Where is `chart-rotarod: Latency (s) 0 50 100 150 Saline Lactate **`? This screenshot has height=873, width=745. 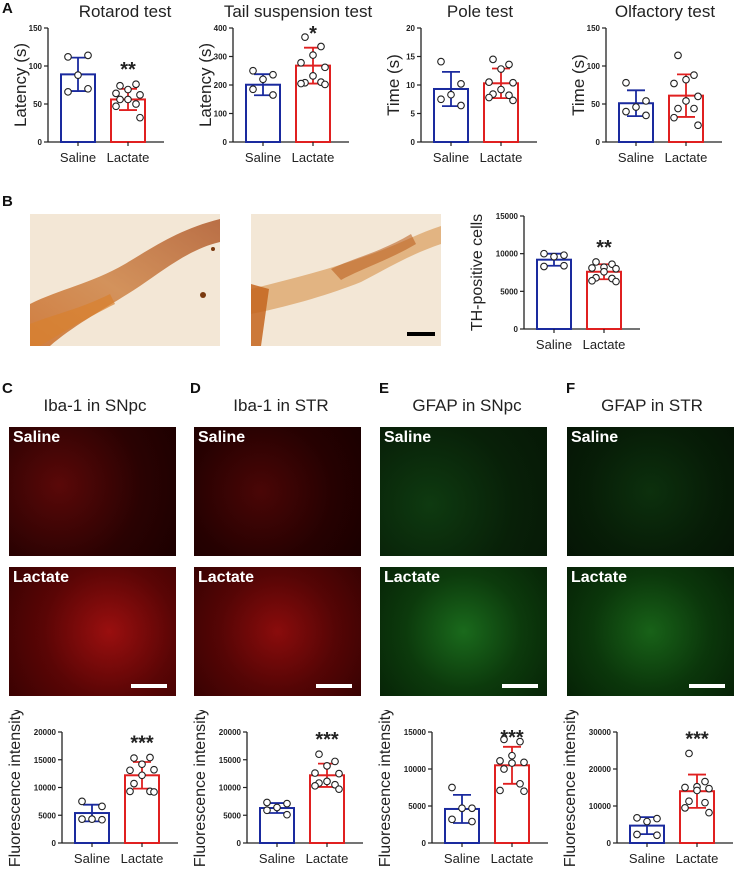 chart-rotarod: Latency (s) 0 50 100 150 Saline Lactate ** is located at coordinates (87, 94).